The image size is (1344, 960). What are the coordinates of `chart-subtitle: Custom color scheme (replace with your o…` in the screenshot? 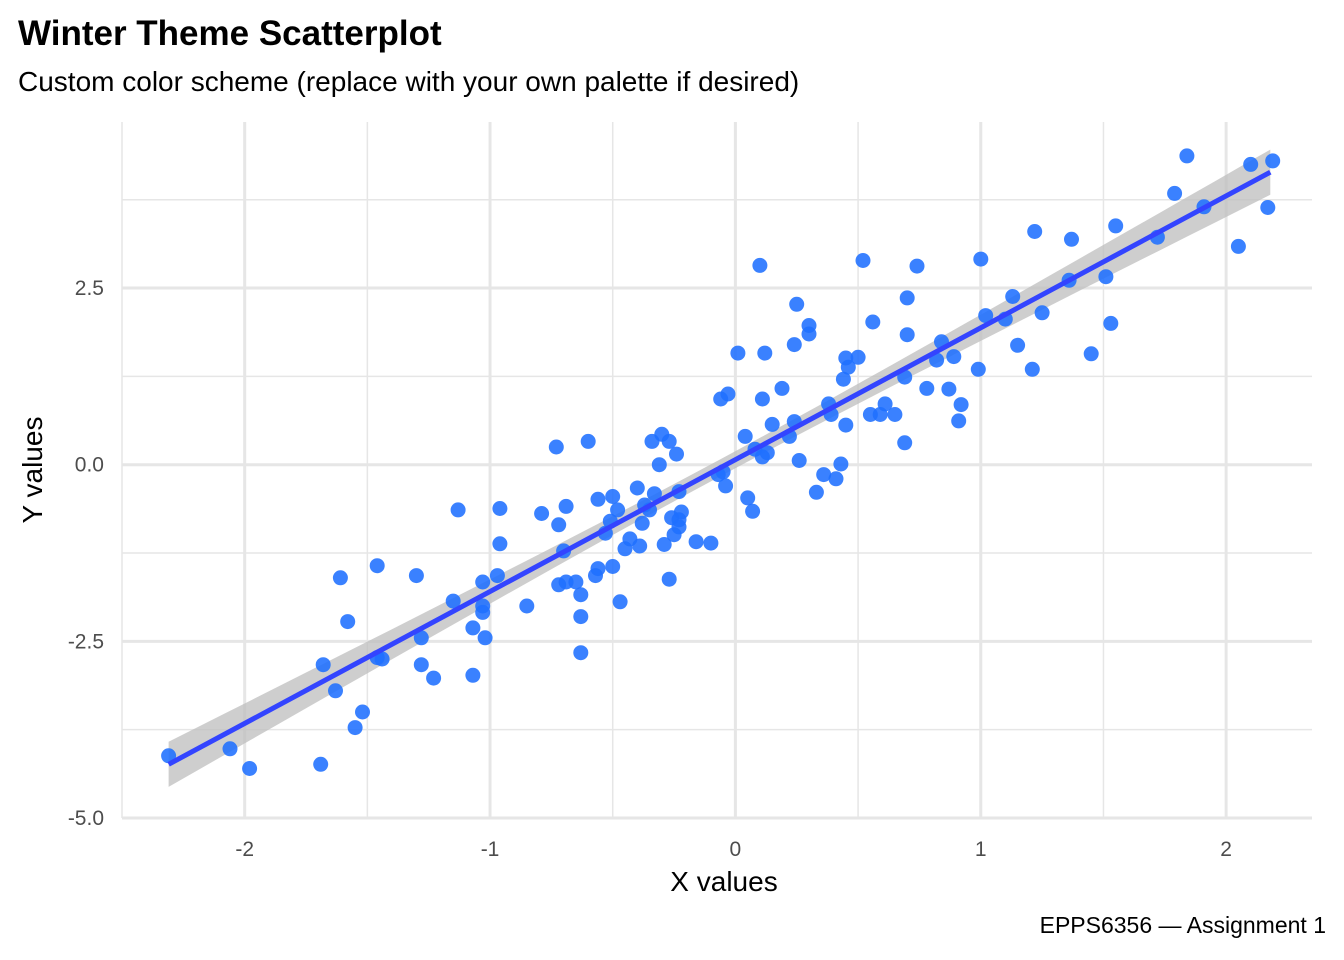 It's located at (409, 81).